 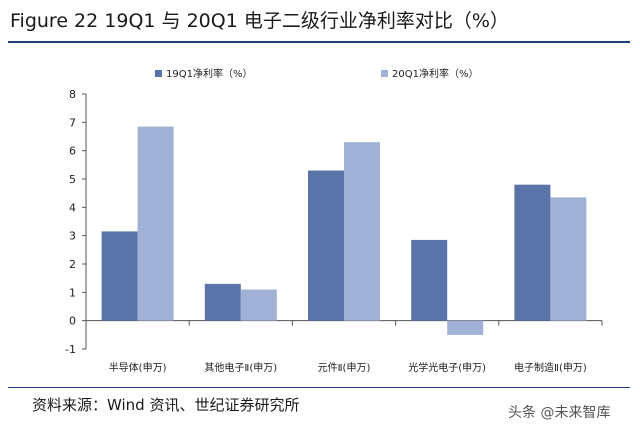 I want to click on x-tick-label: 元件Ⅱ(申万), so click(x=344, y=367).